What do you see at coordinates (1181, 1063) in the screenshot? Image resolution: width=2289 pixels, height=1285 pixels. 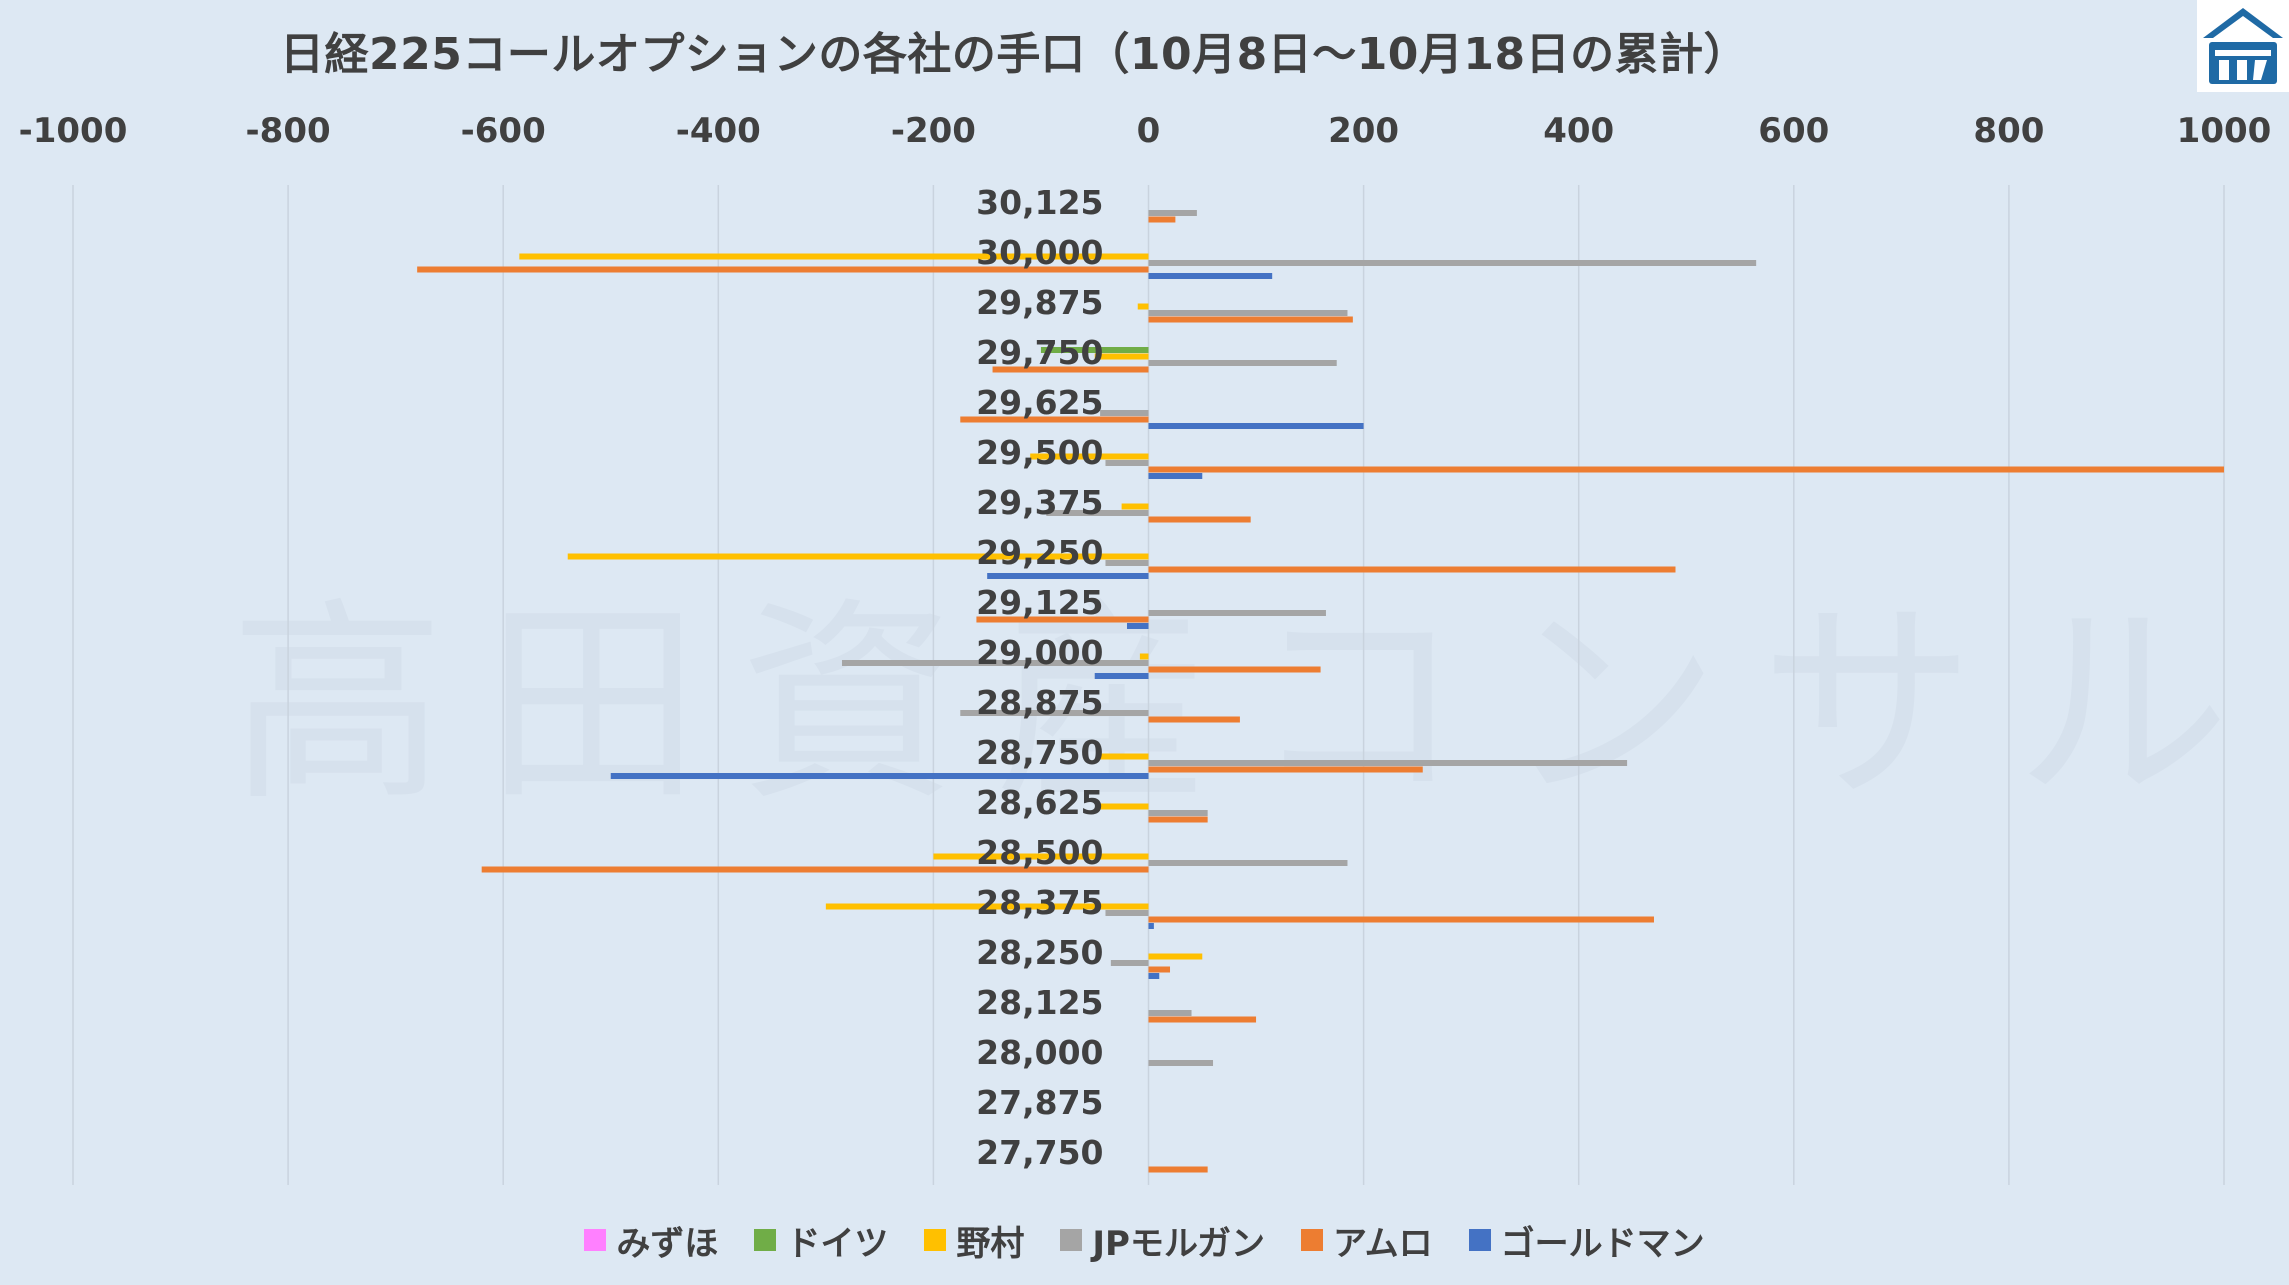 I see `bar-JPモルガン-28,000` at bounding box center [1181, 1063].